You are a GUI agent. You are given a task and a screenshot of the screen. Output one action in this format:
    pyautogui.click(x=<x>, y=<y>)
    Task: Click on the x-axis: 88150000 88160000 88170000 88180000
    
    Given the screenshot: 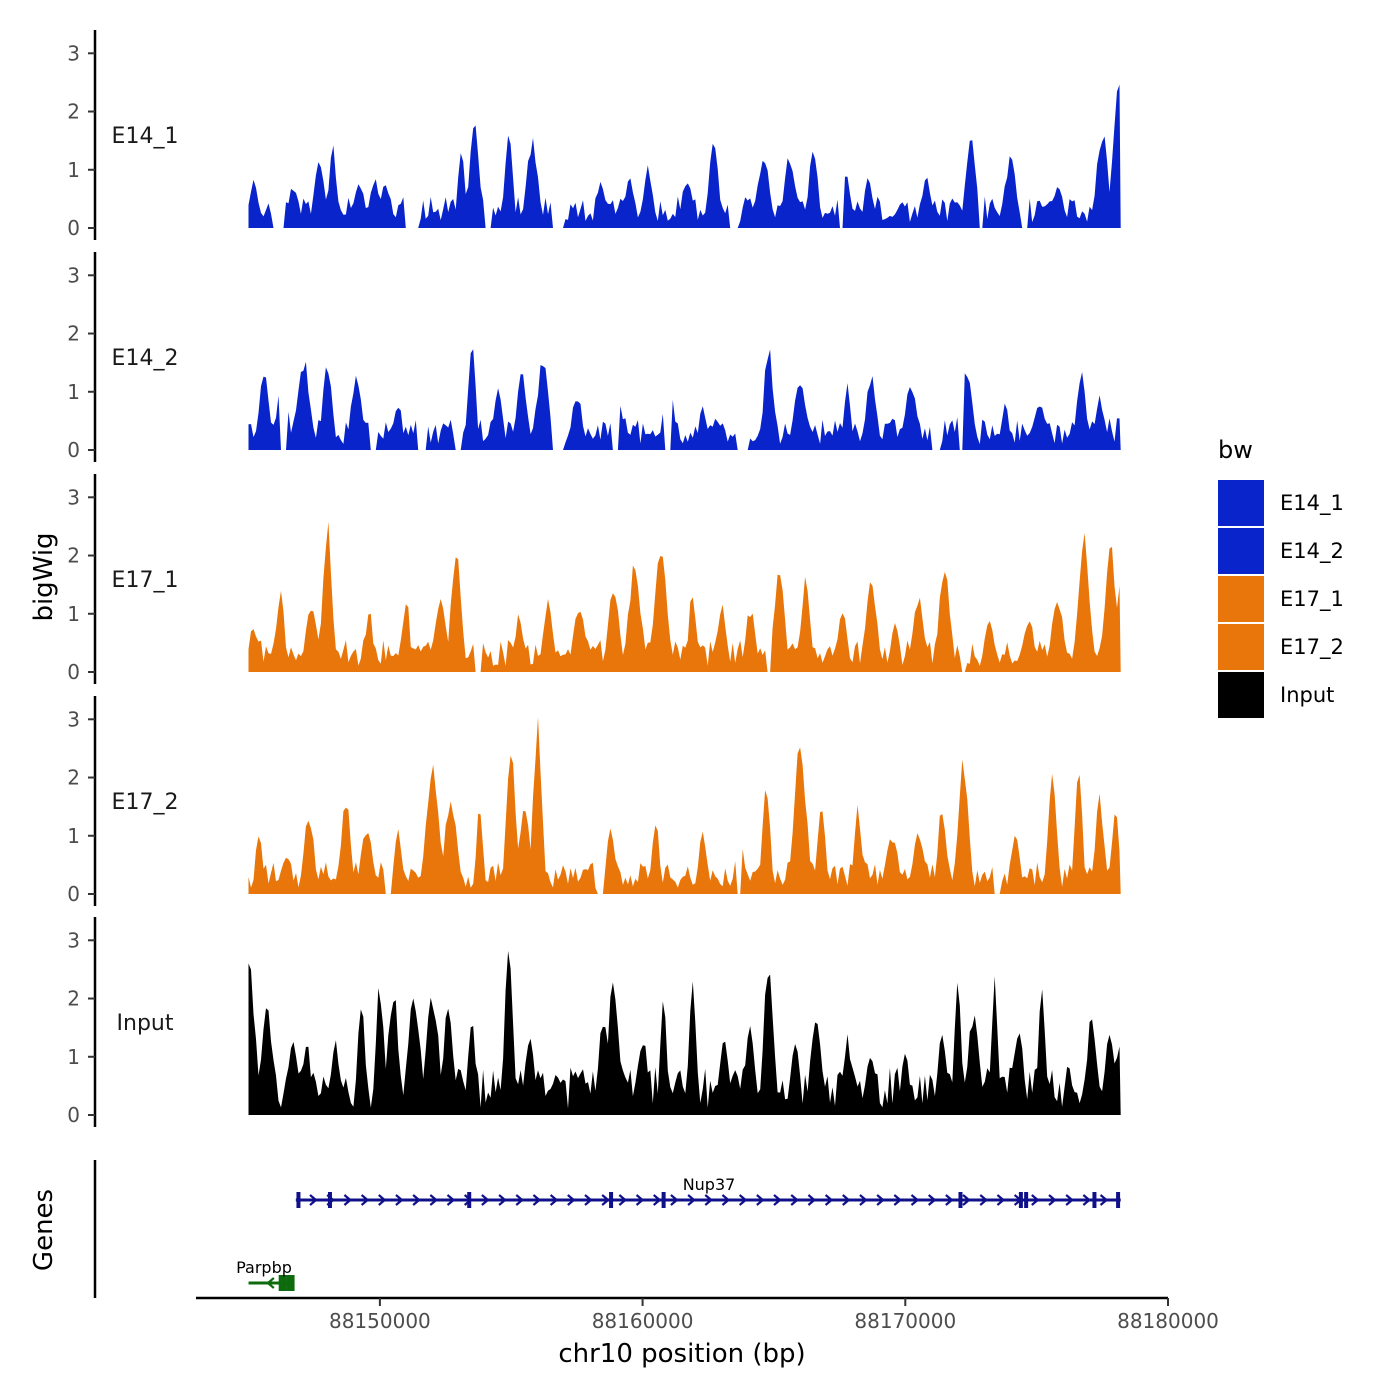 What is the action you would take?
    pyautogui.click(x=707, y=1314)
    